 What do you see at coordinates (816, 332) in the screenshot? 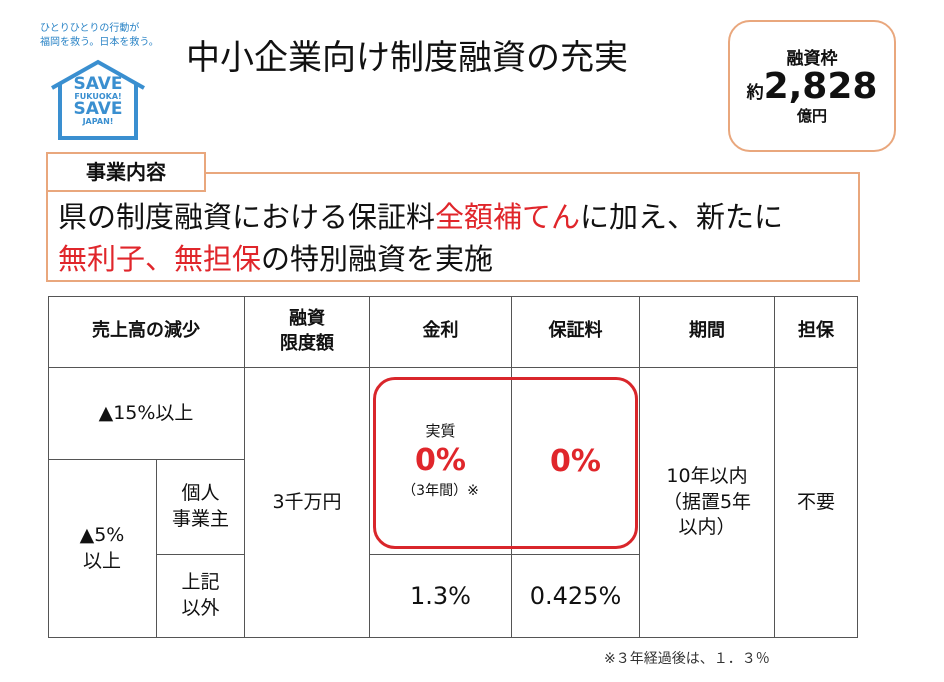
I see `table-header: 担保` at bounding box center [816, 332].